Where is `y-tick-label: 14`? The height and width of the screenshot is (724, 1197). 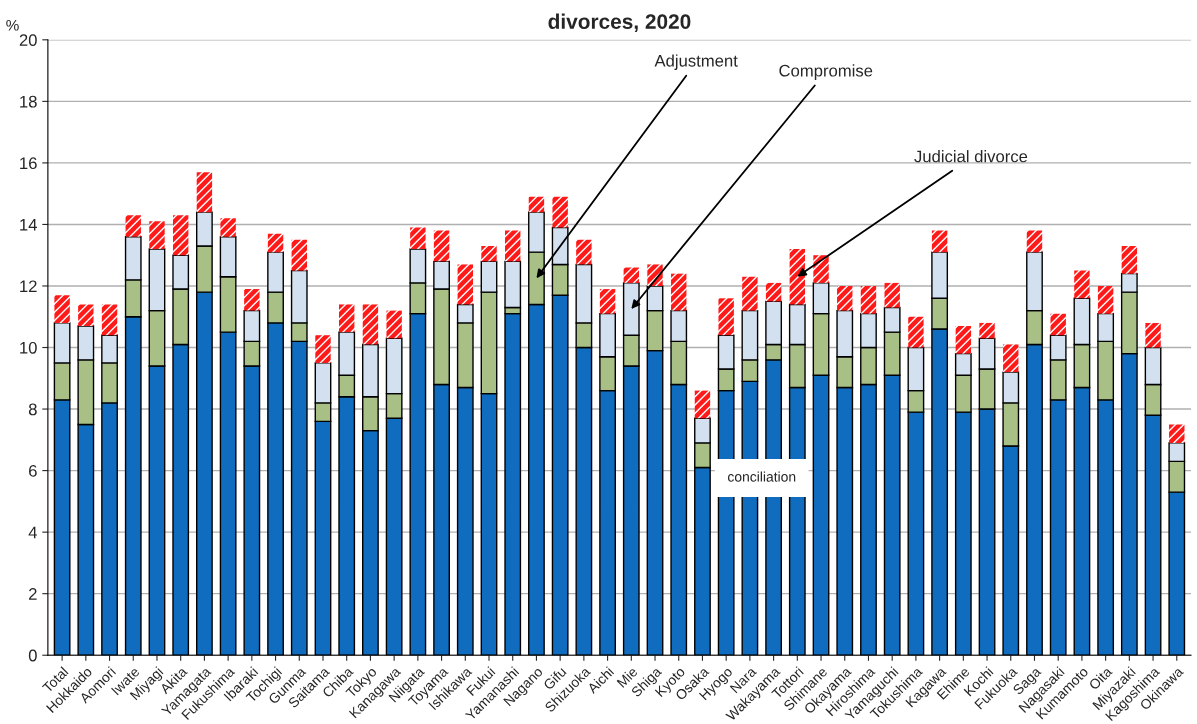
y-tick-label: 14 is located at coordinates (28, 225).